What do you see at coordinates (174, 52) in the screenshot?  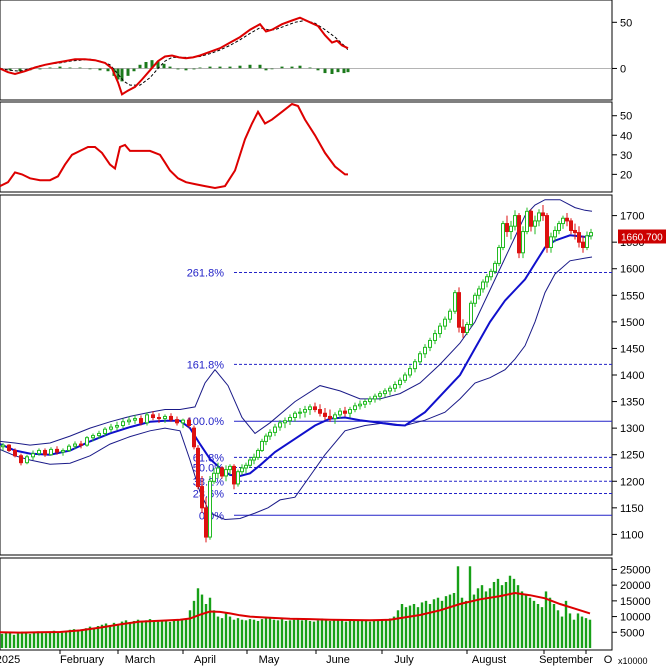 I see `macd-signal-line` at bounding box center [174, 52].